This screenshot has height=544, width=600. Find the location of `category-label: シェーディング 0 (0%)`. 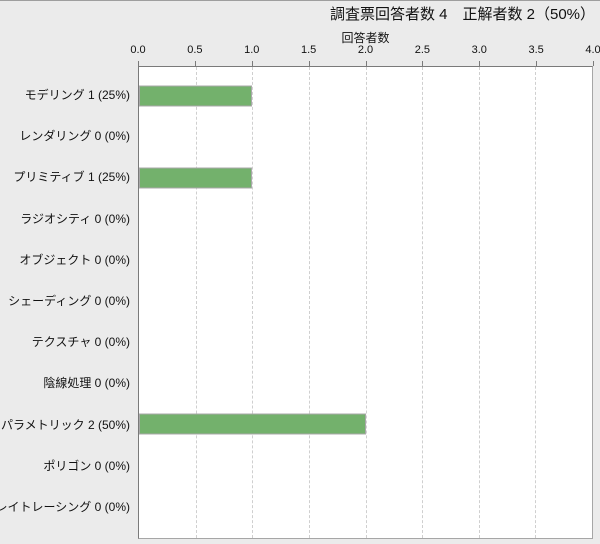

category-label: シェーディング 0 (0%) is located at coordinates (69, 301).